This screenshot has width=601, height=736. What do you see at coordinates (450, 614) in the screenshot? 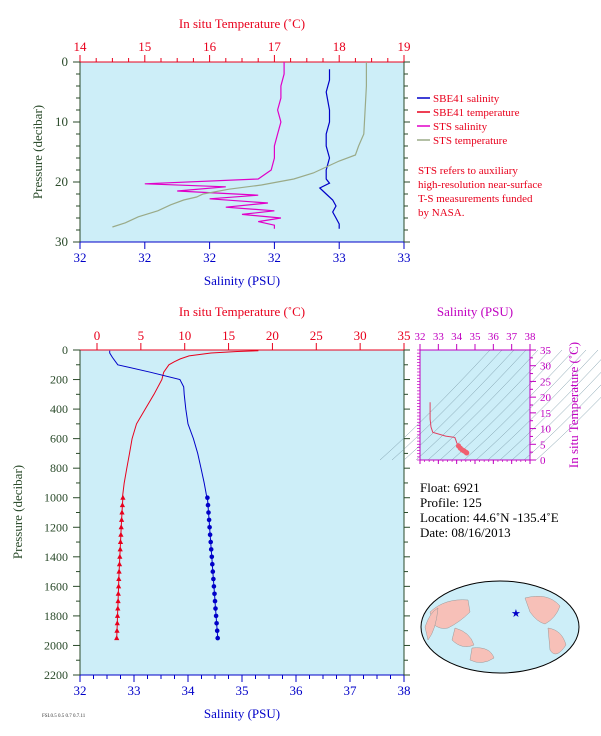
I see `map-land-asia` at bounding box center [450, 614].